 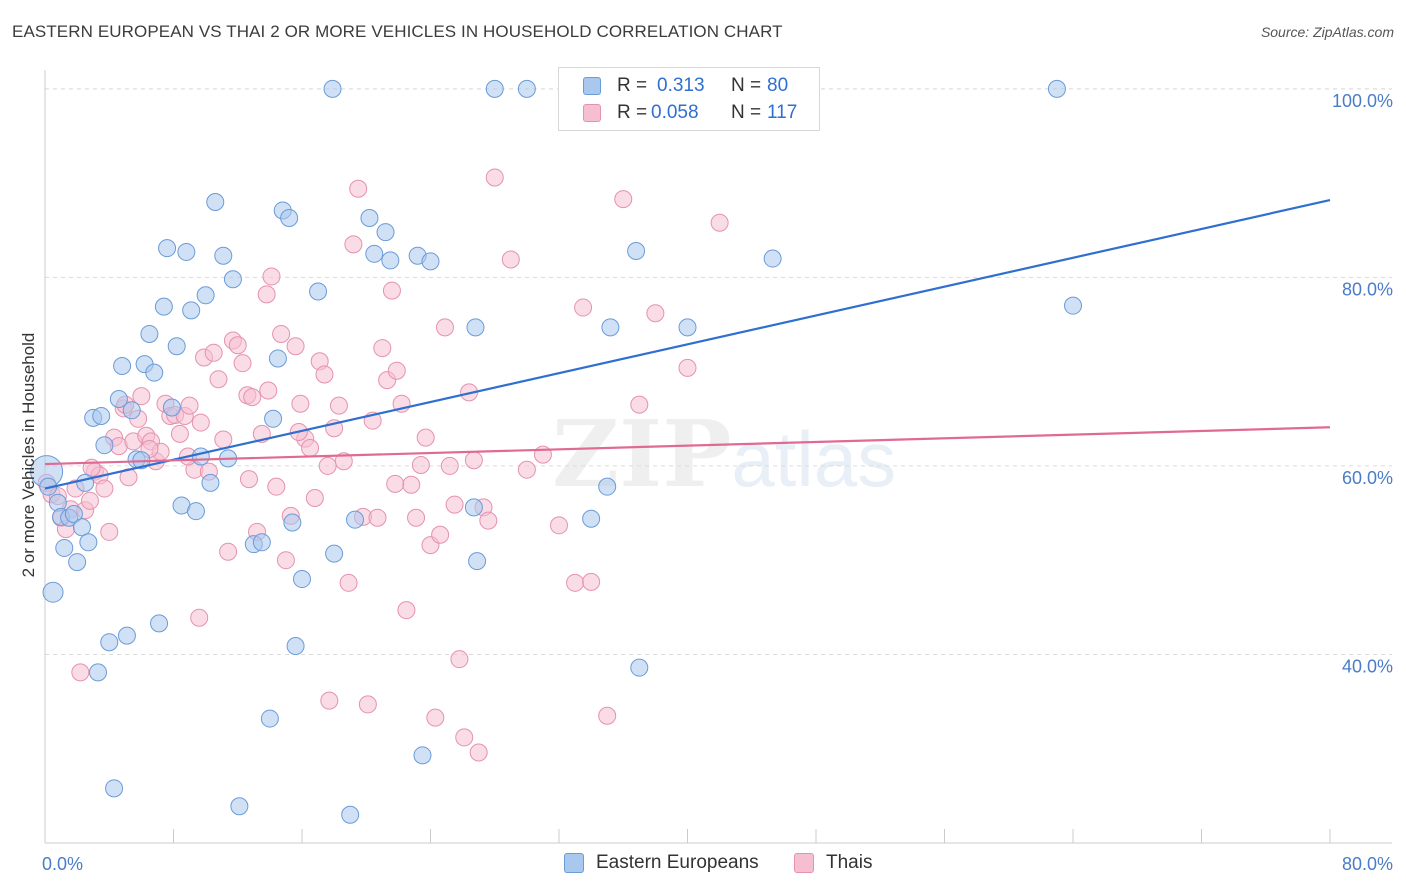 I want to click on y-axis-title: 2 or more Vehicles in Household, so click(x=28, y=455).